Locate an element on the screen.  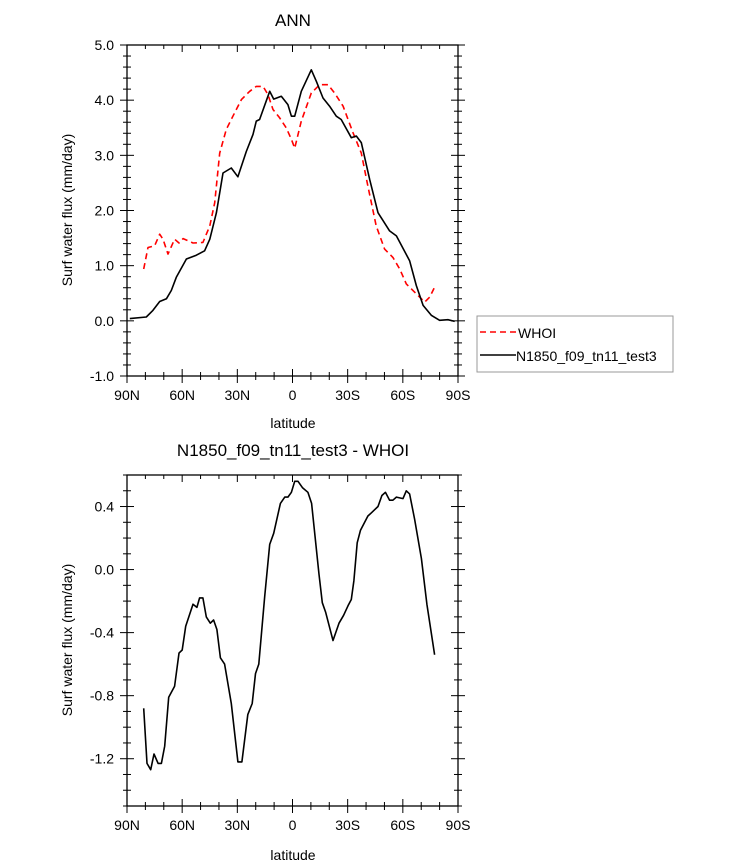
legend-box is located at coordinates (575, 344).